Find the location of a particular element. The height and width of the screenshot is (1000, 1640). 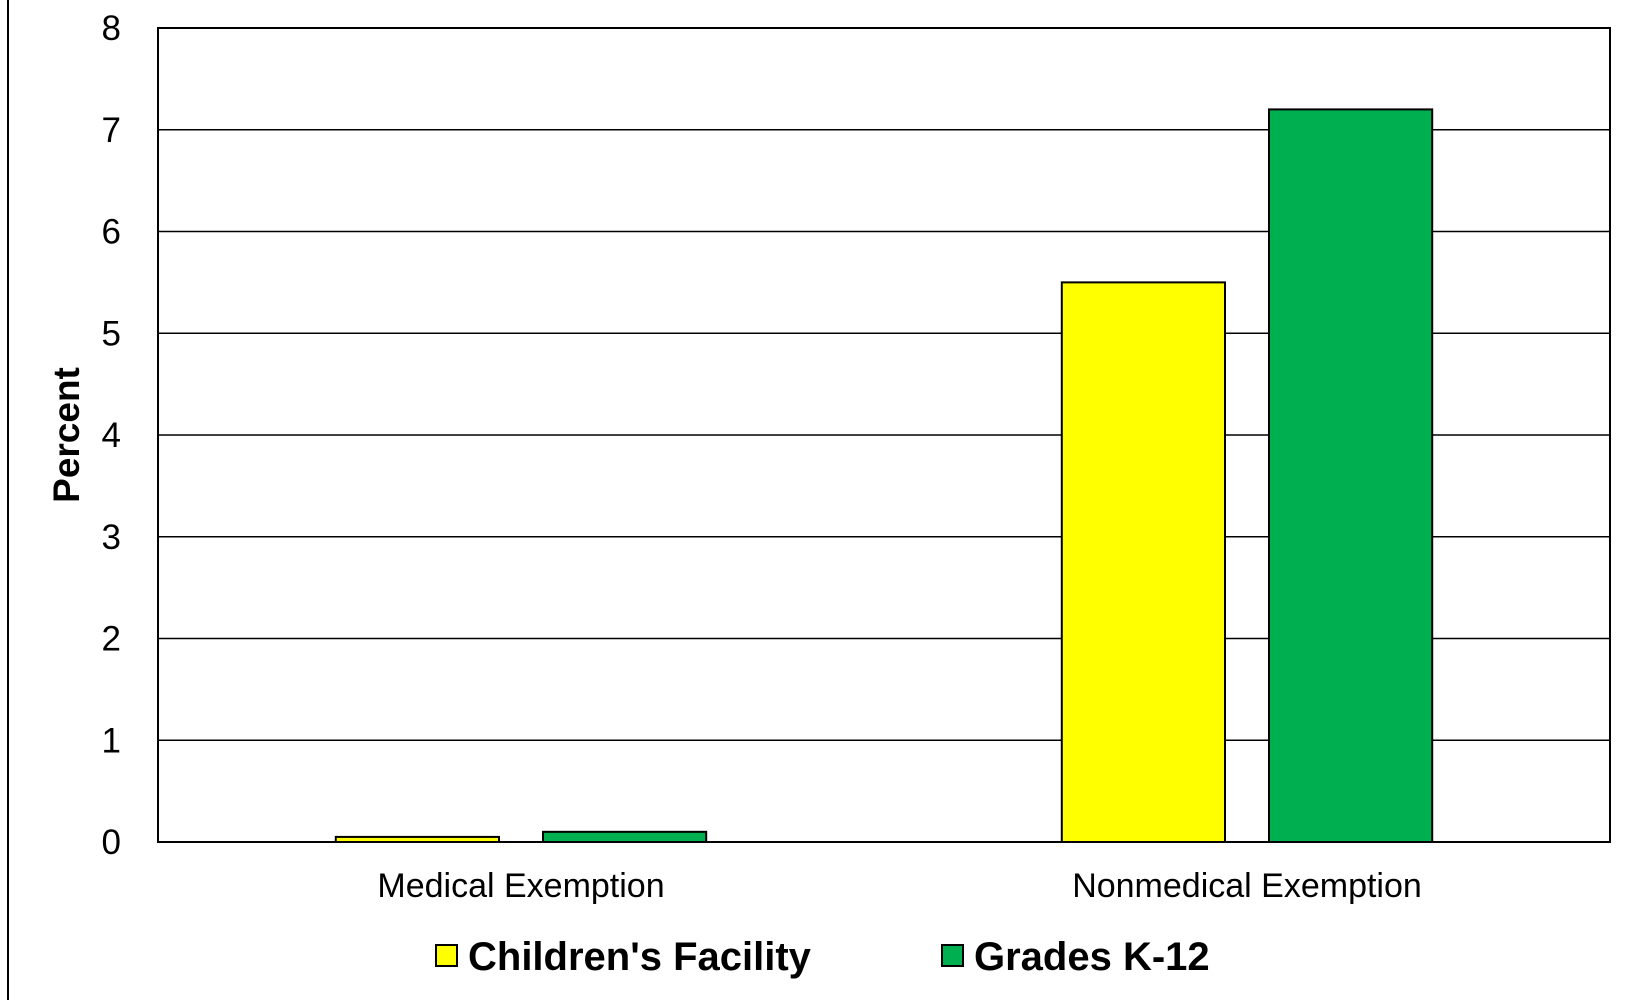

y-axis-label: Percent is located at coordinates (66, 435).